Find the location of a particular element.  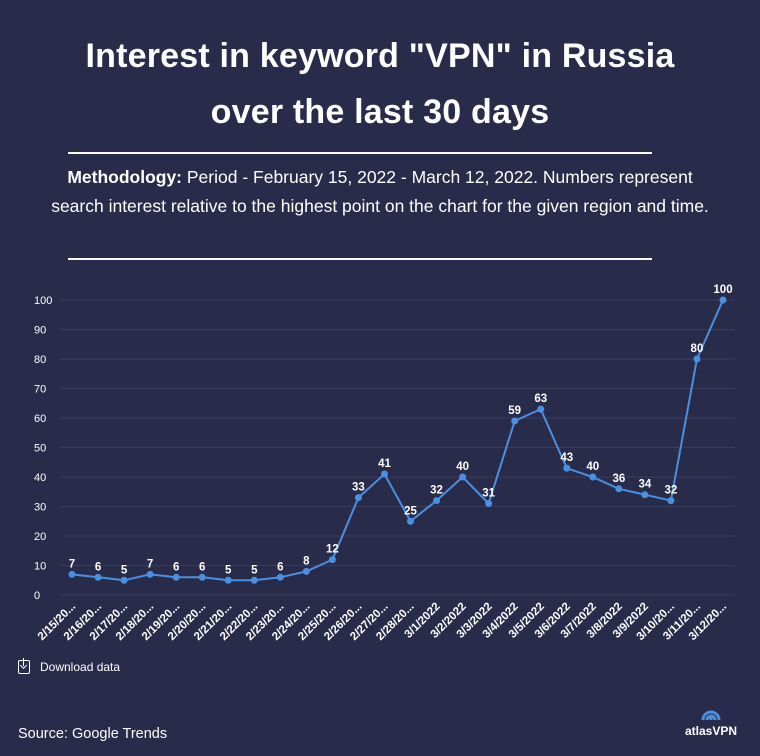

title-line-1: Interest in keyword "VPN" in Russia is located at coordinates (380, 56).